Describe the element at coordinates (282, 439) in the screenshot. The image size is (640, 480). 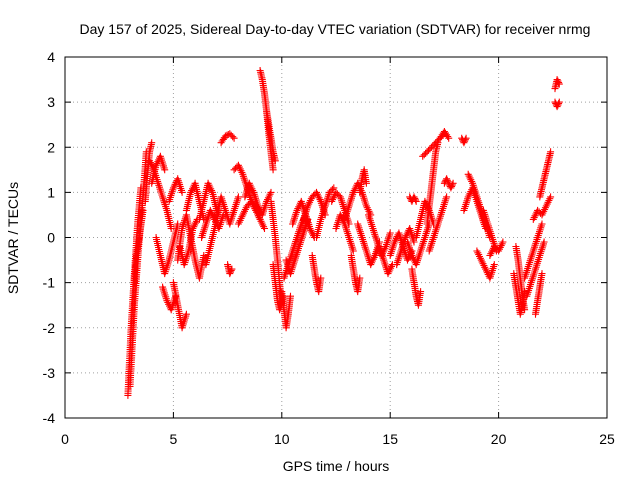
I see `x-tick-label: 10` at that location.